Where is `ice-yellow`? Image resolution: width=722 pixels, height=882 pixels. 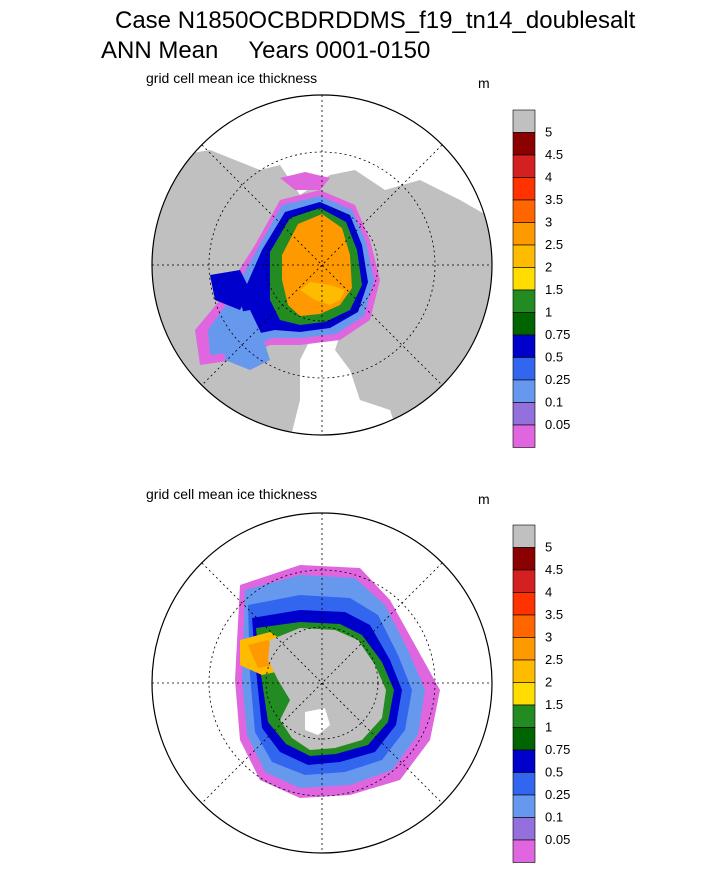
ice-yellow is located at coordinates (322, 293).